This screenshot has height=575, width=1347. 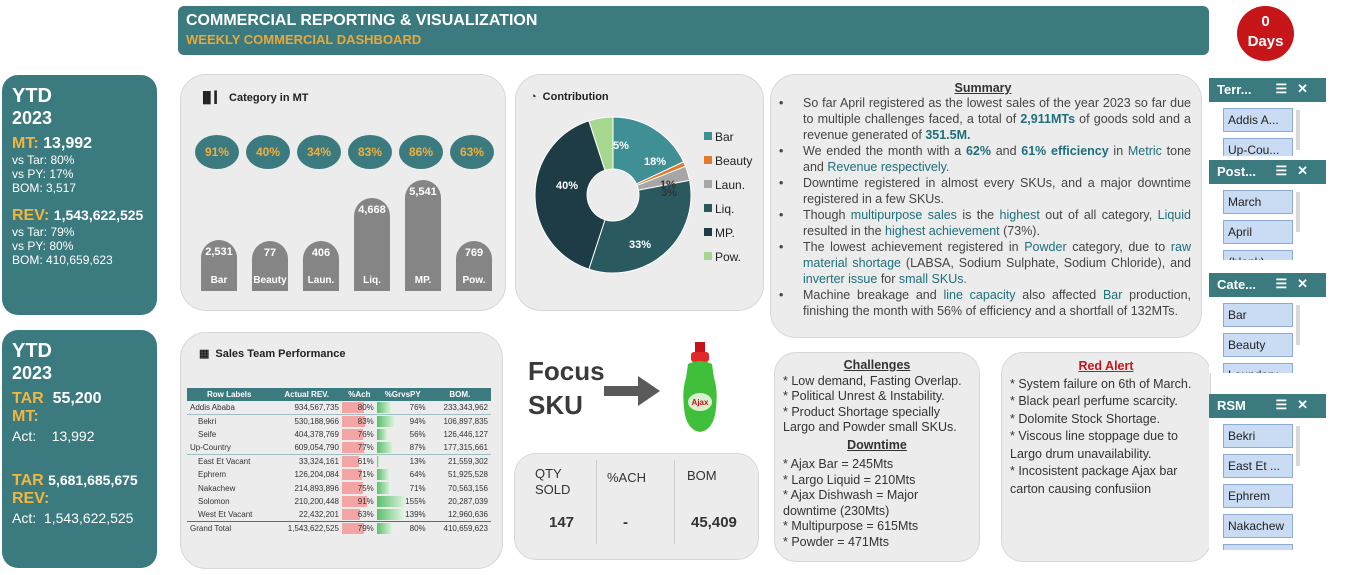 I want to click on table-row: Nakachew 214,893,896 75% 71% 70,563,156, so click(x=343, y=488).